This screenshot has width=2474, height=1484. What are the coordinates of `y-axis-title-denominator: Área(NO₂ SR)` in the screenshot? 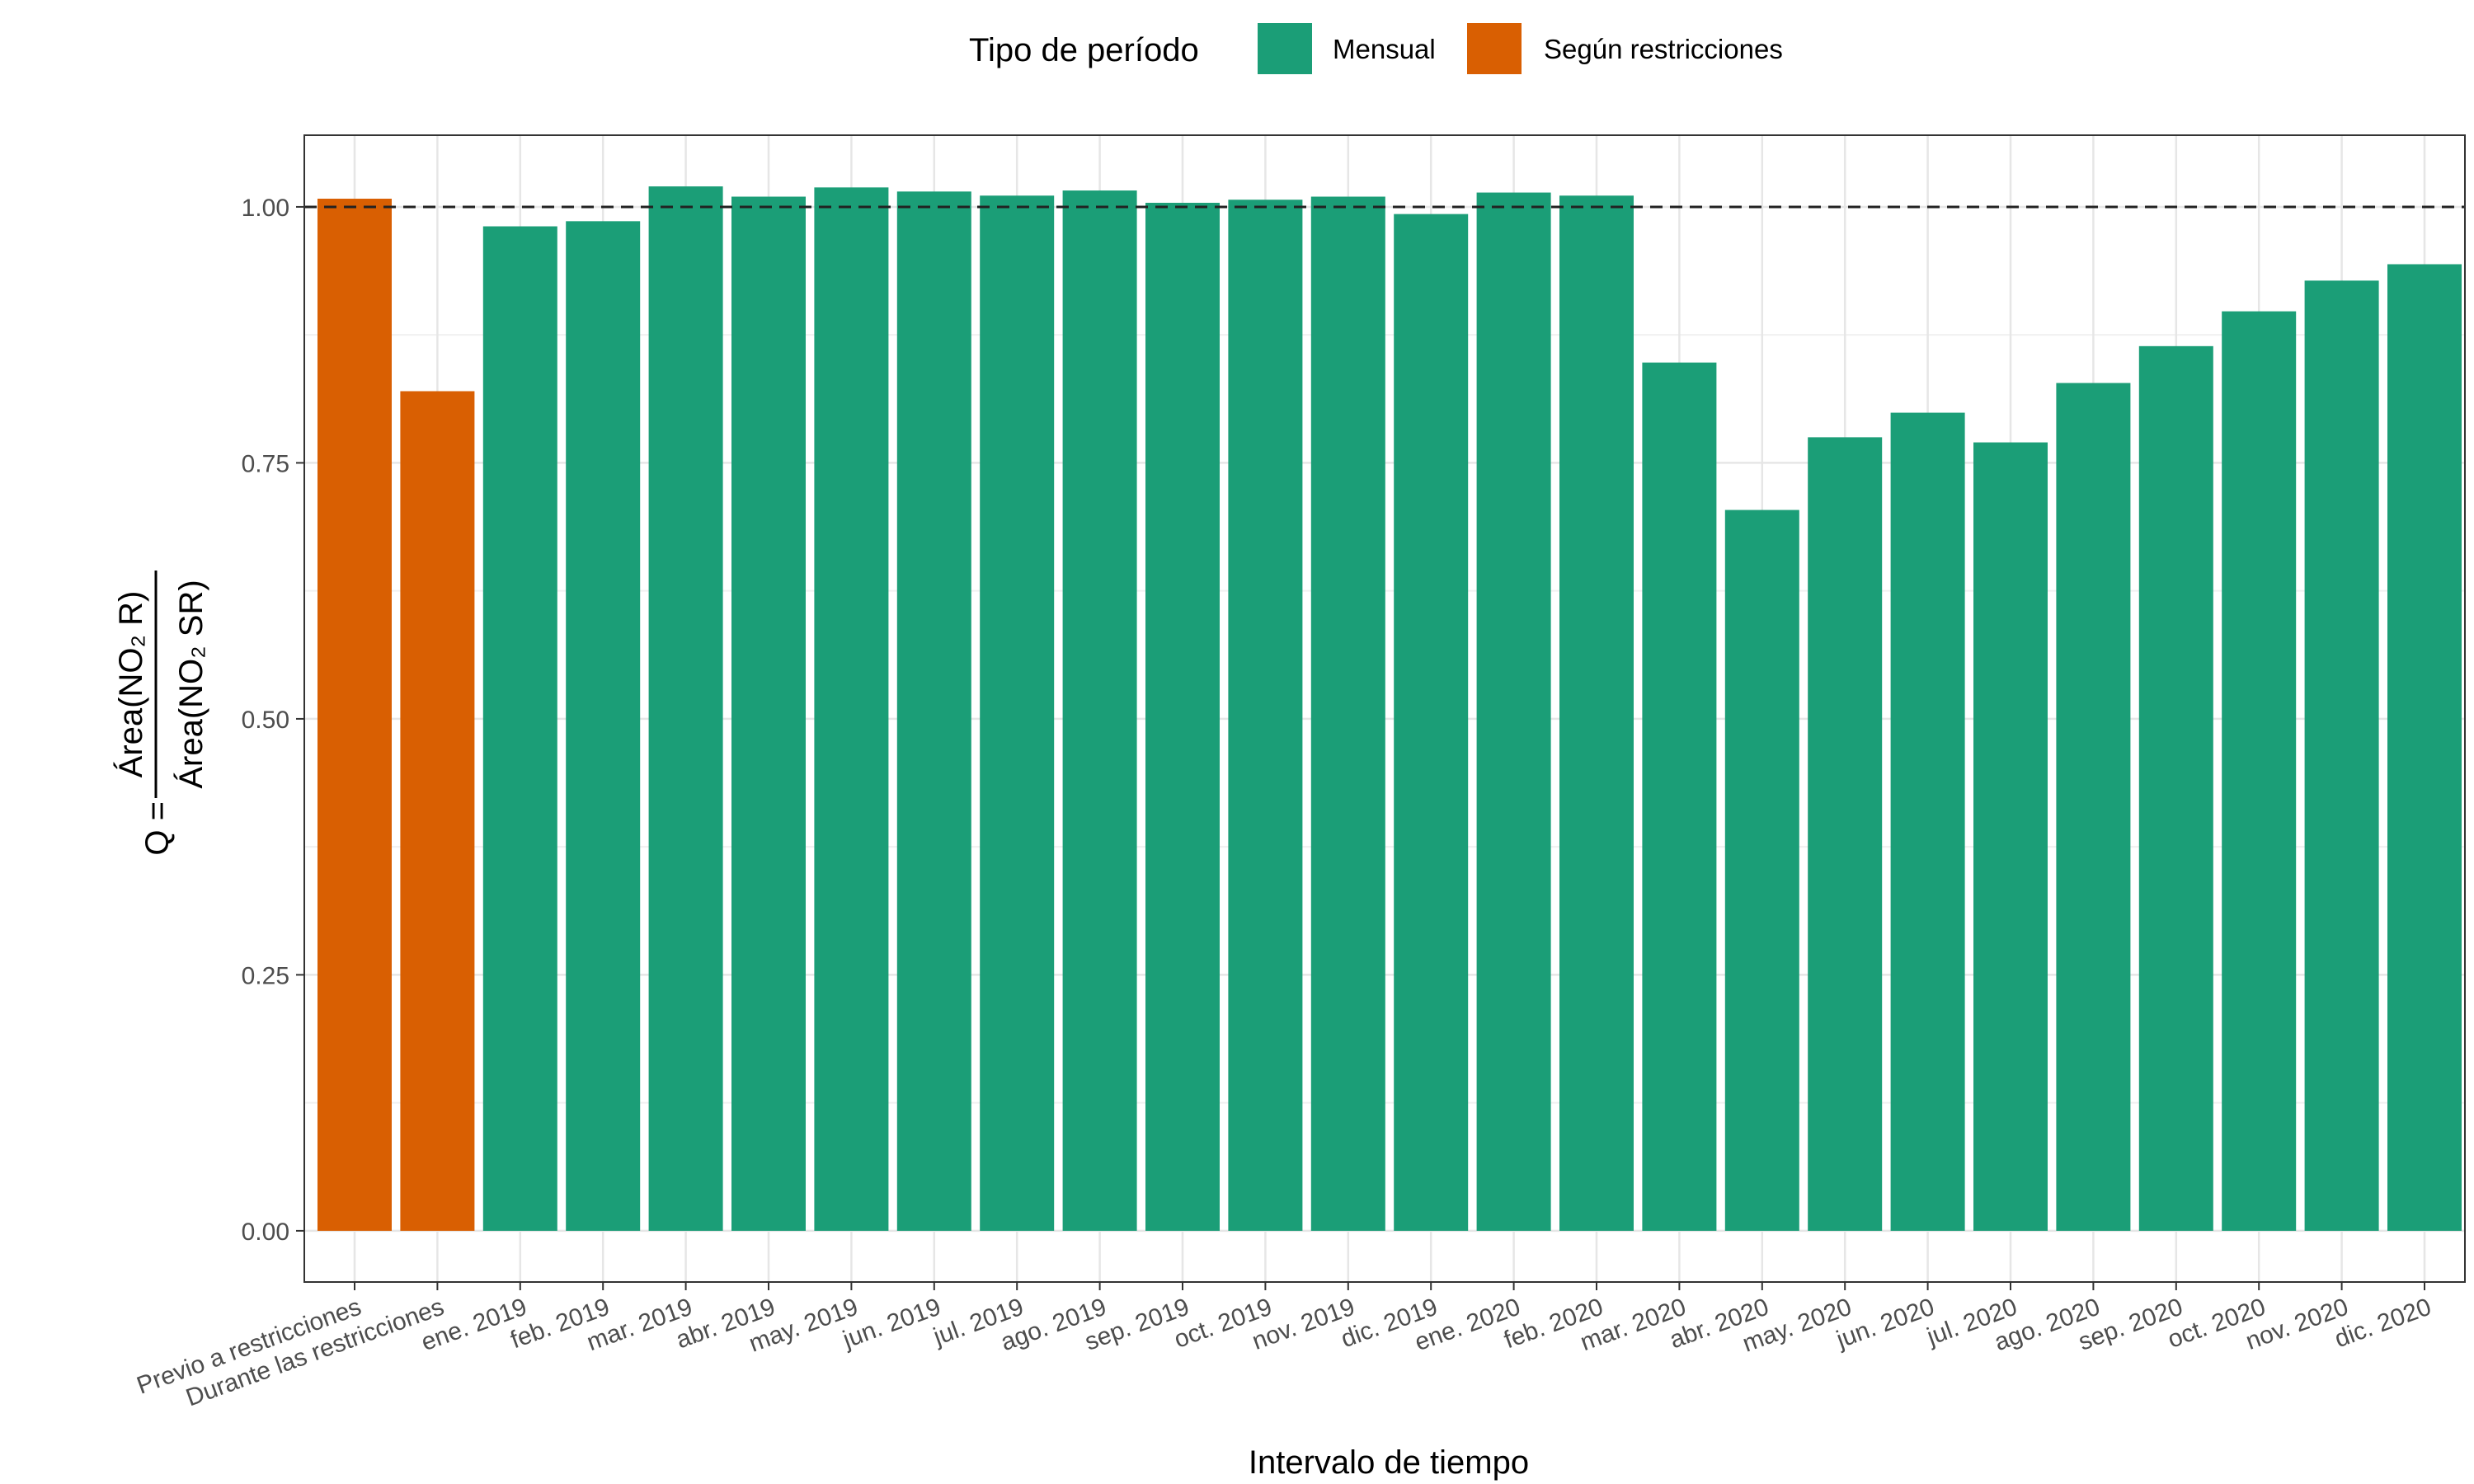 It's located at (190, 684).